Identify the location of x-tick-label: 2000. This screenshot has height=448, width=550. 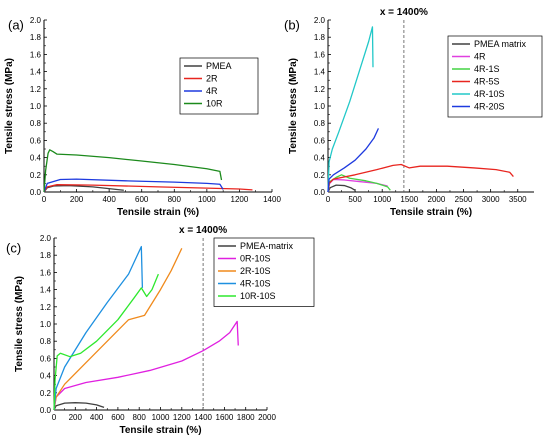
(437, 199).